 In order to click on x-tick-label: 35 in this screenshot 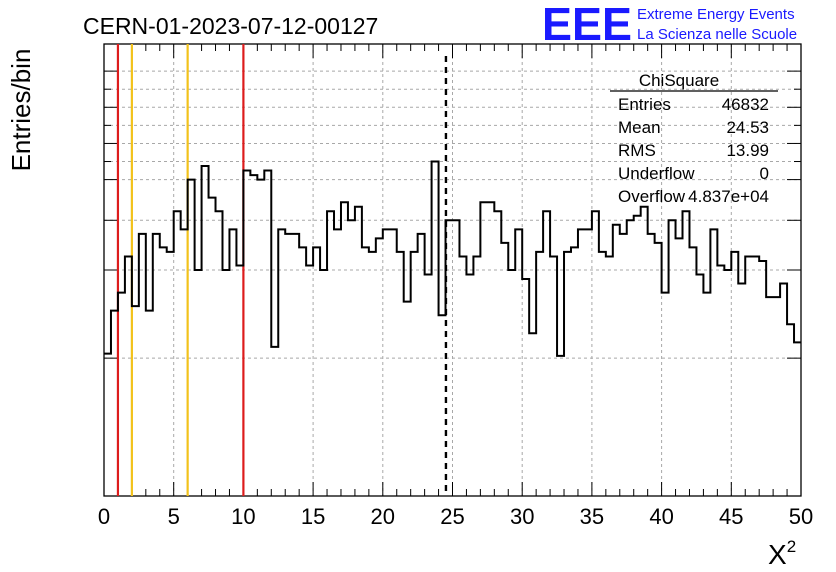, I will do `click(592, 516)`.